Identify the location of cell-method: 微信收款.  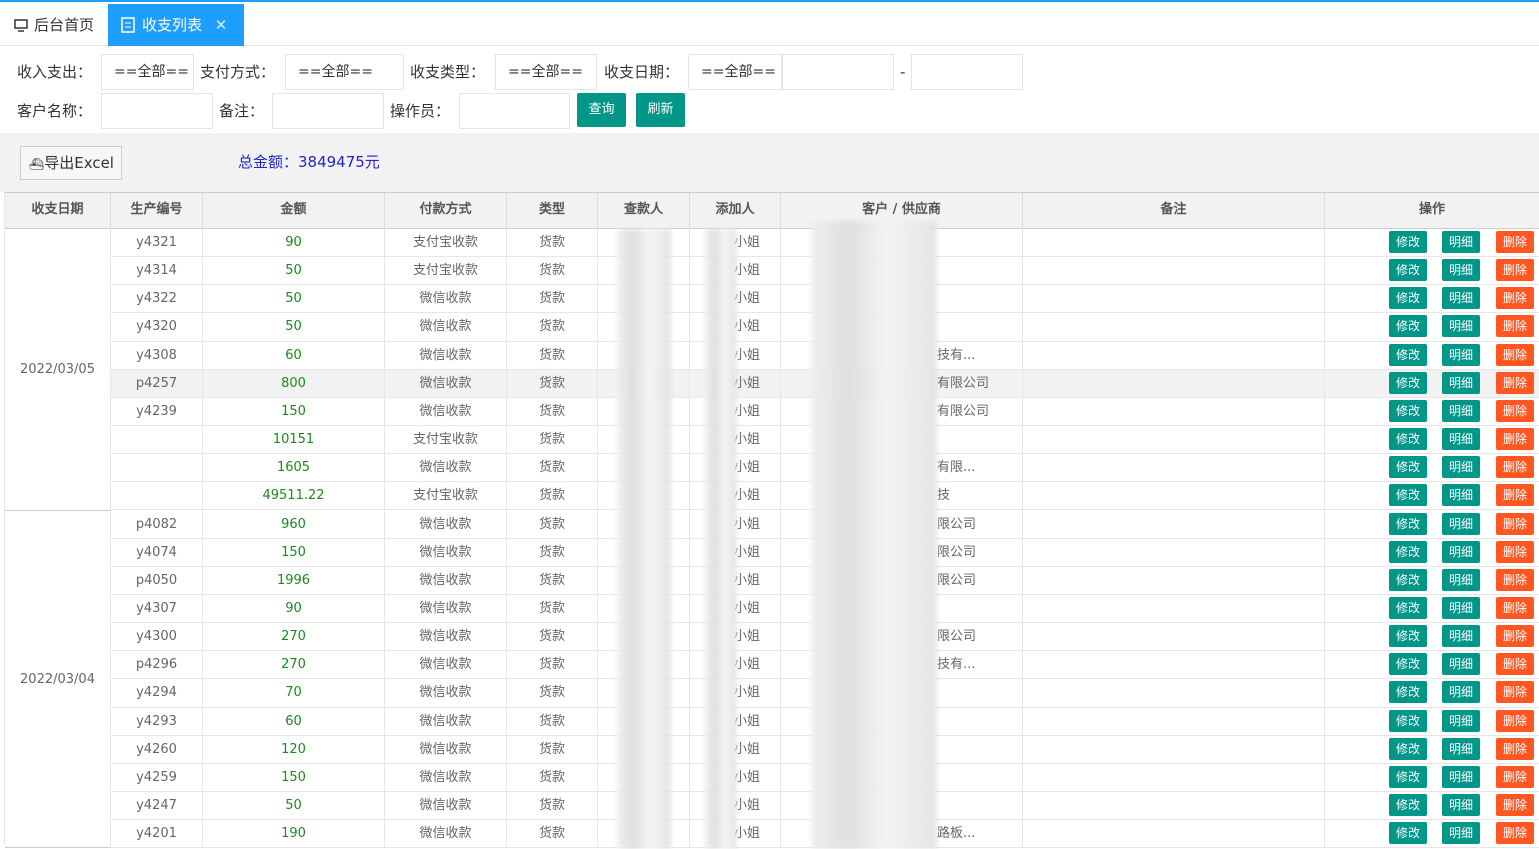
(446, 721).